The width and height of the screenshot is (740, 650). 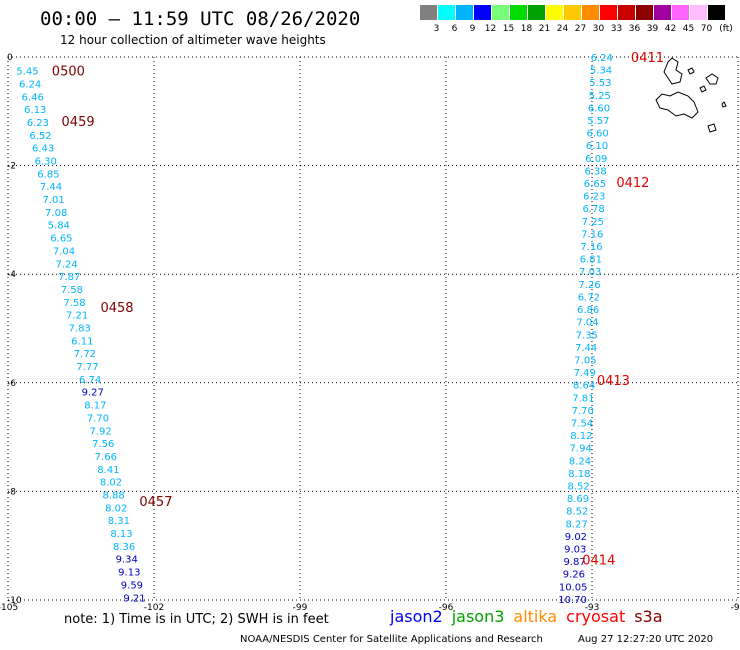 What do you see at coordinates (591, 247) in the screenshot?
I see `swh-value: 7.16` at bounding box center [591, 247].